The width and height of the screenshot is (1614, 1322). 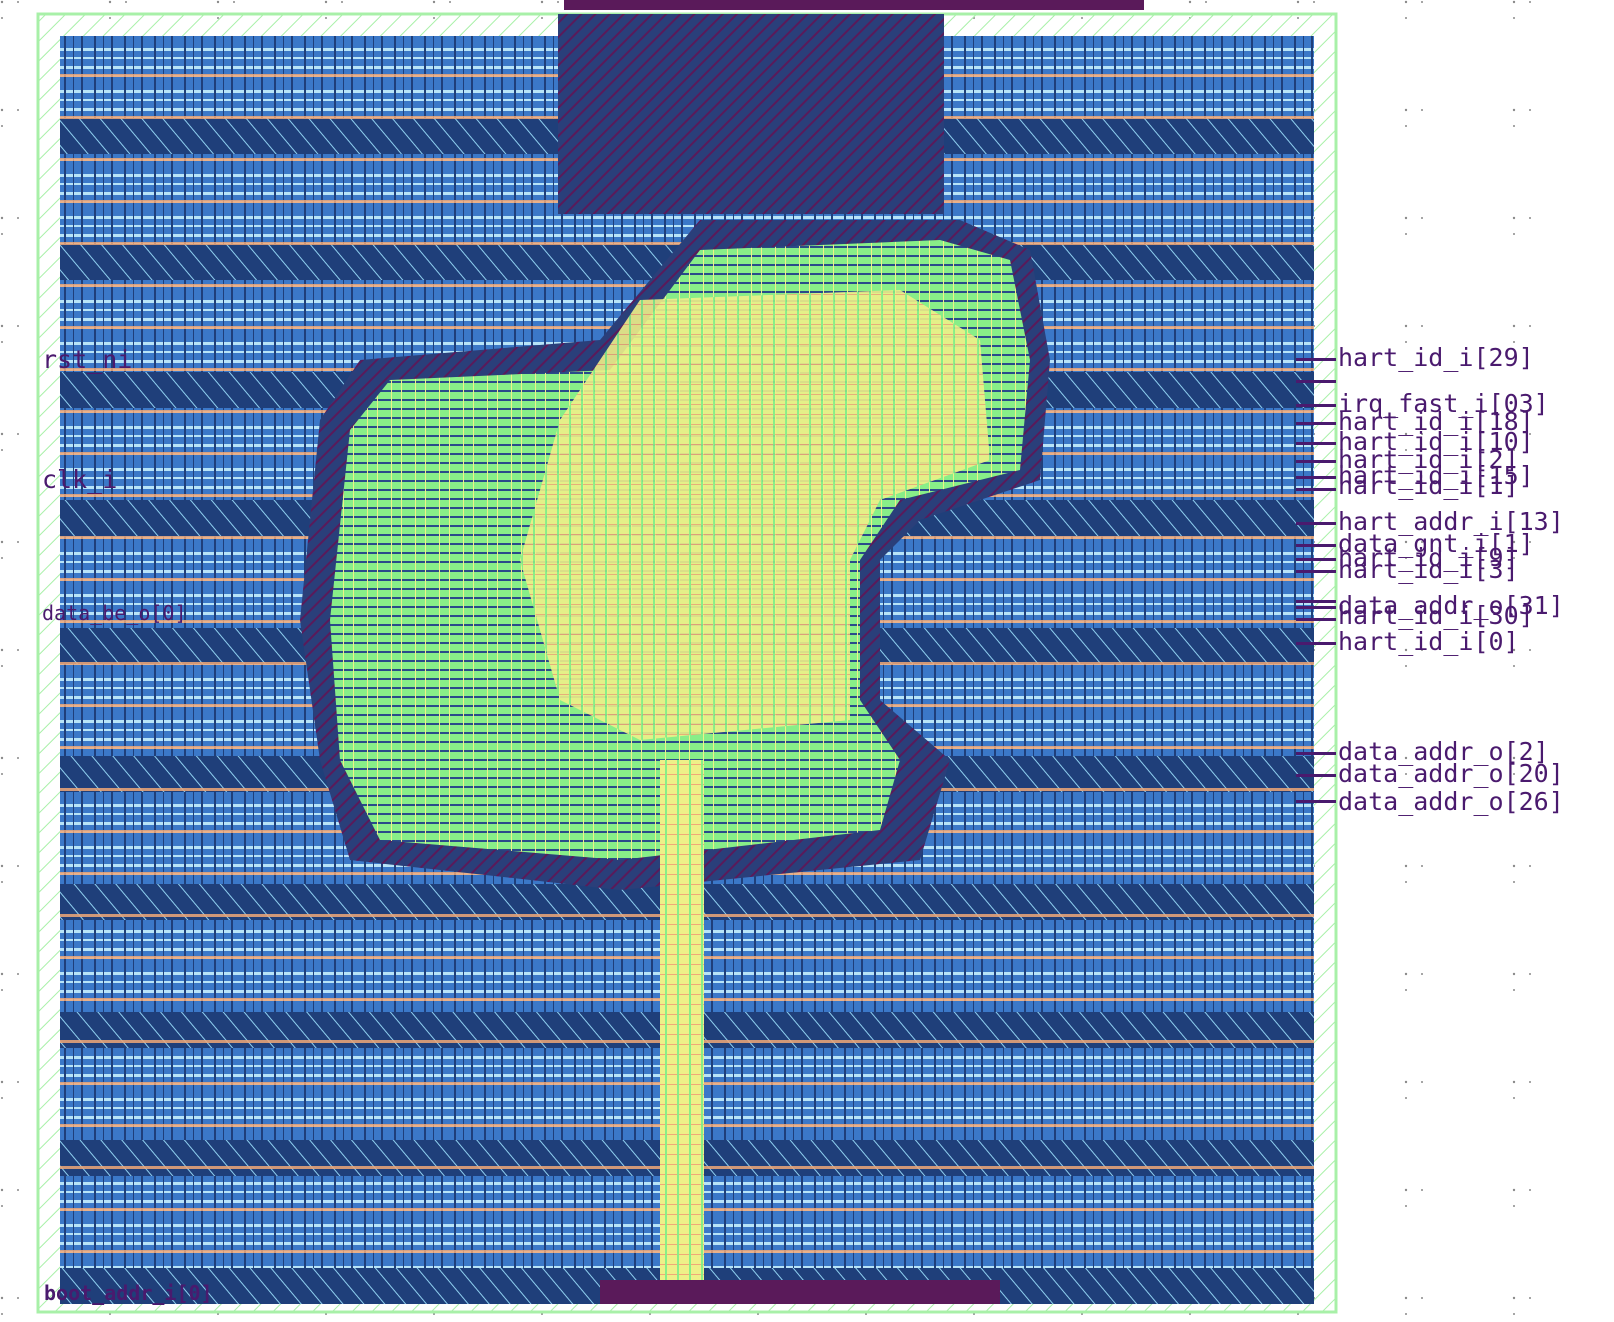 I want to click on pin-hart-id-d: hart_id_i[15], so click(x=1436, y=475).